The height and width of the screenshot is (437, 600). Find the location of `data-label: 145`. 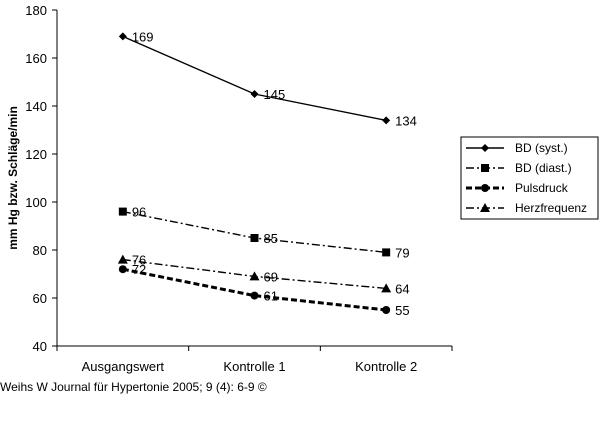

data-label: 145 is located at coordinates (275, 94).